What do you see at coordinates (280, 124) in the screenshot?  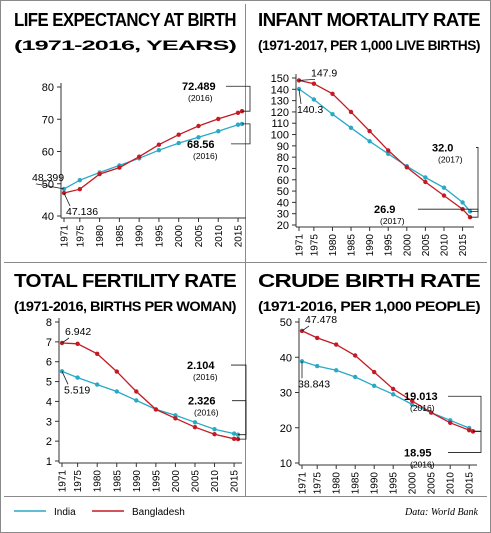 I see `y-tick-label: 110` at bounding box center [280, 124].